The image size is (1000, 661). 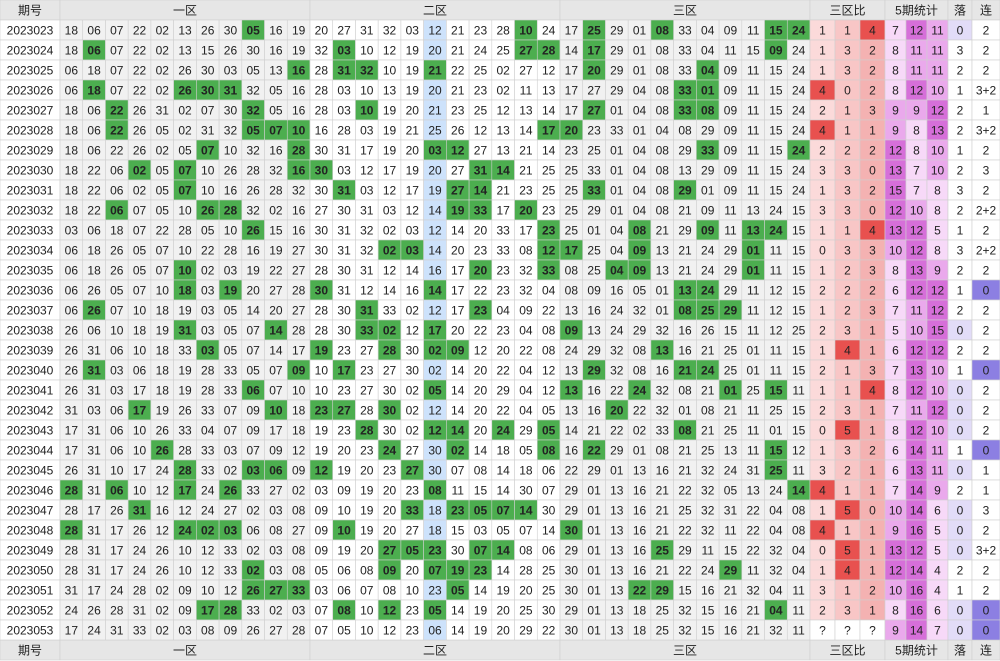 I want to click on omission-cell-text: 18, so click(x=72, y=211).